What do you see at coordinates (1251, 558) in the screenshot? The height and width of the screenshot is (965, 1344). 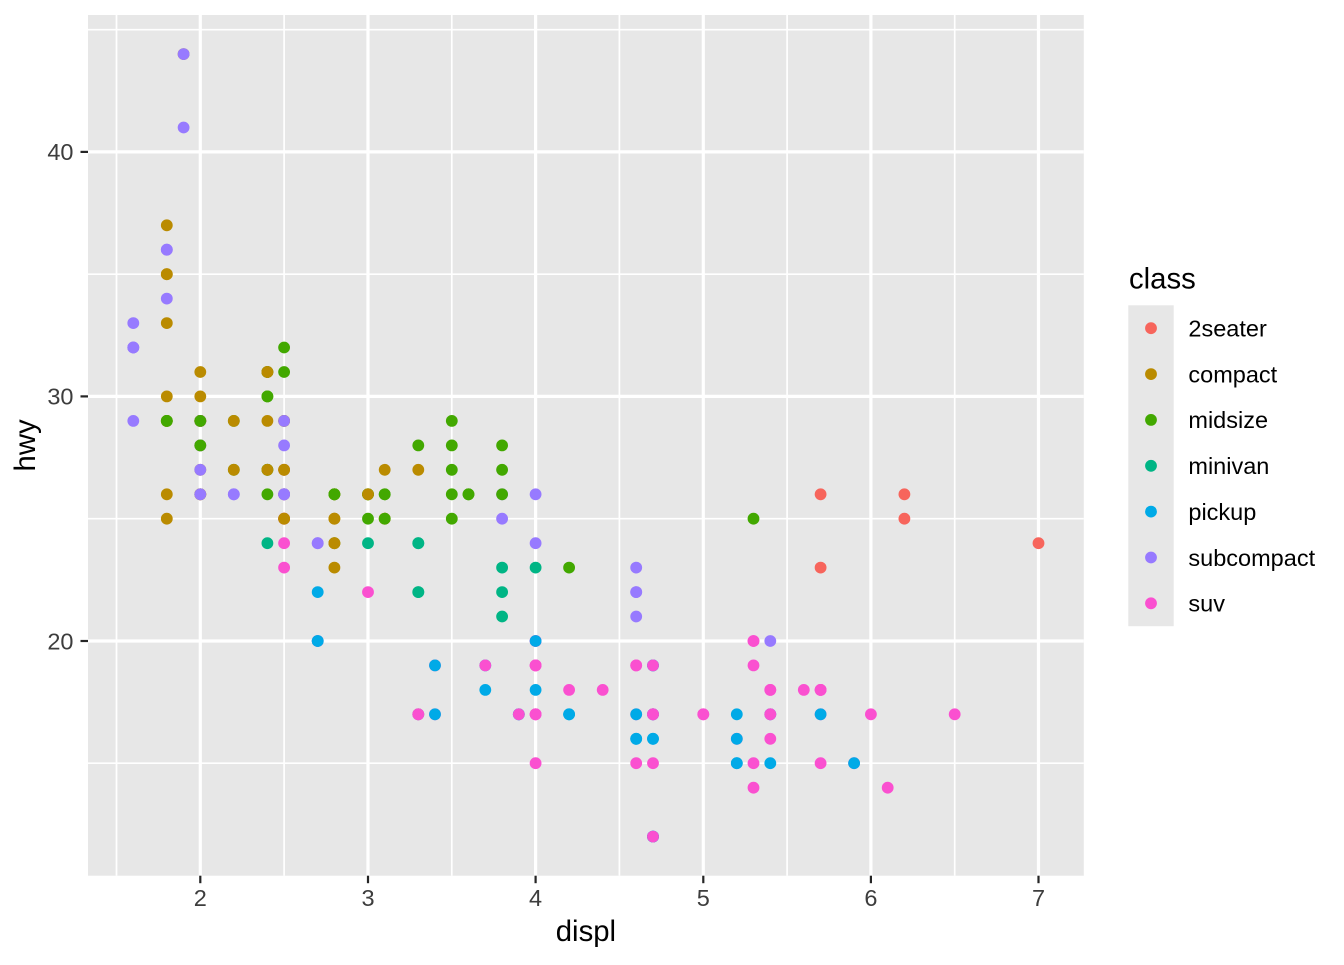 I see `svg-text: subcompact` at bounding box center [1251, 558].